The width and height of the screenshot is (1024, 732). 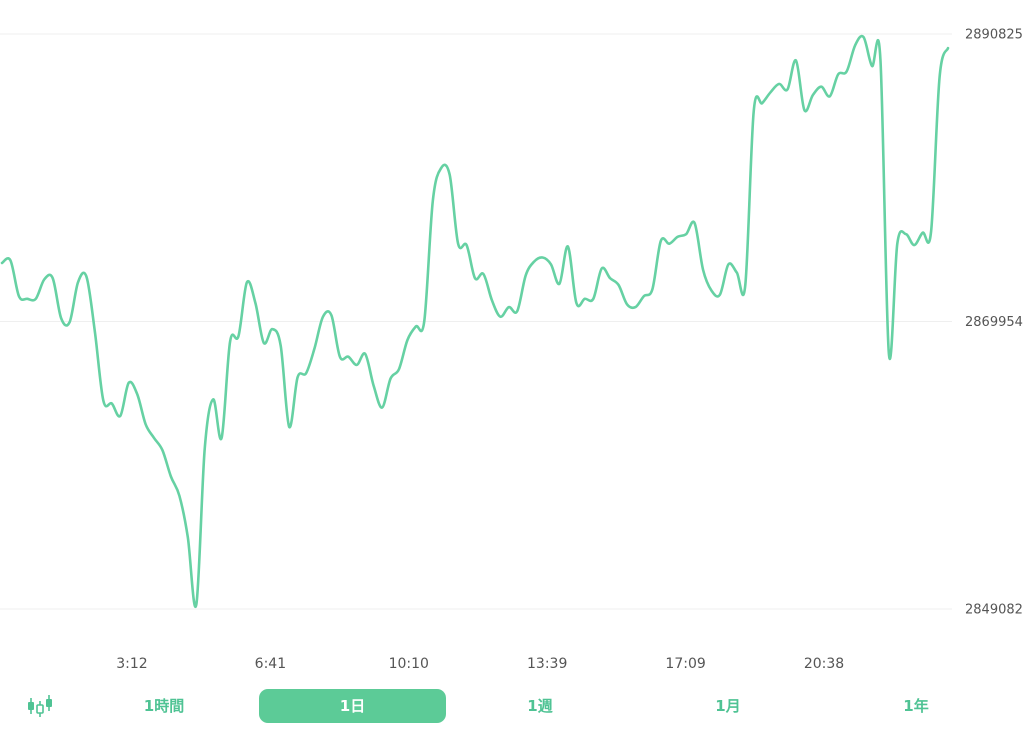 I want to click on range-1-month-button: 1月, so click(x=728, y=706).